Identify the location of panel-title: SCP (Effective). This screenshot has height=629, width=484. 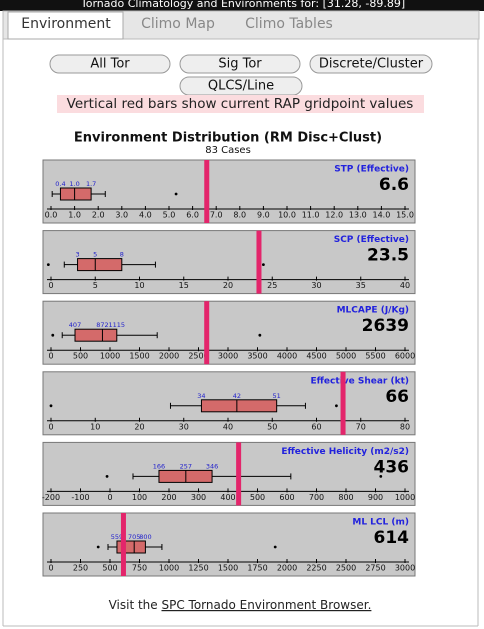
(371, 240).